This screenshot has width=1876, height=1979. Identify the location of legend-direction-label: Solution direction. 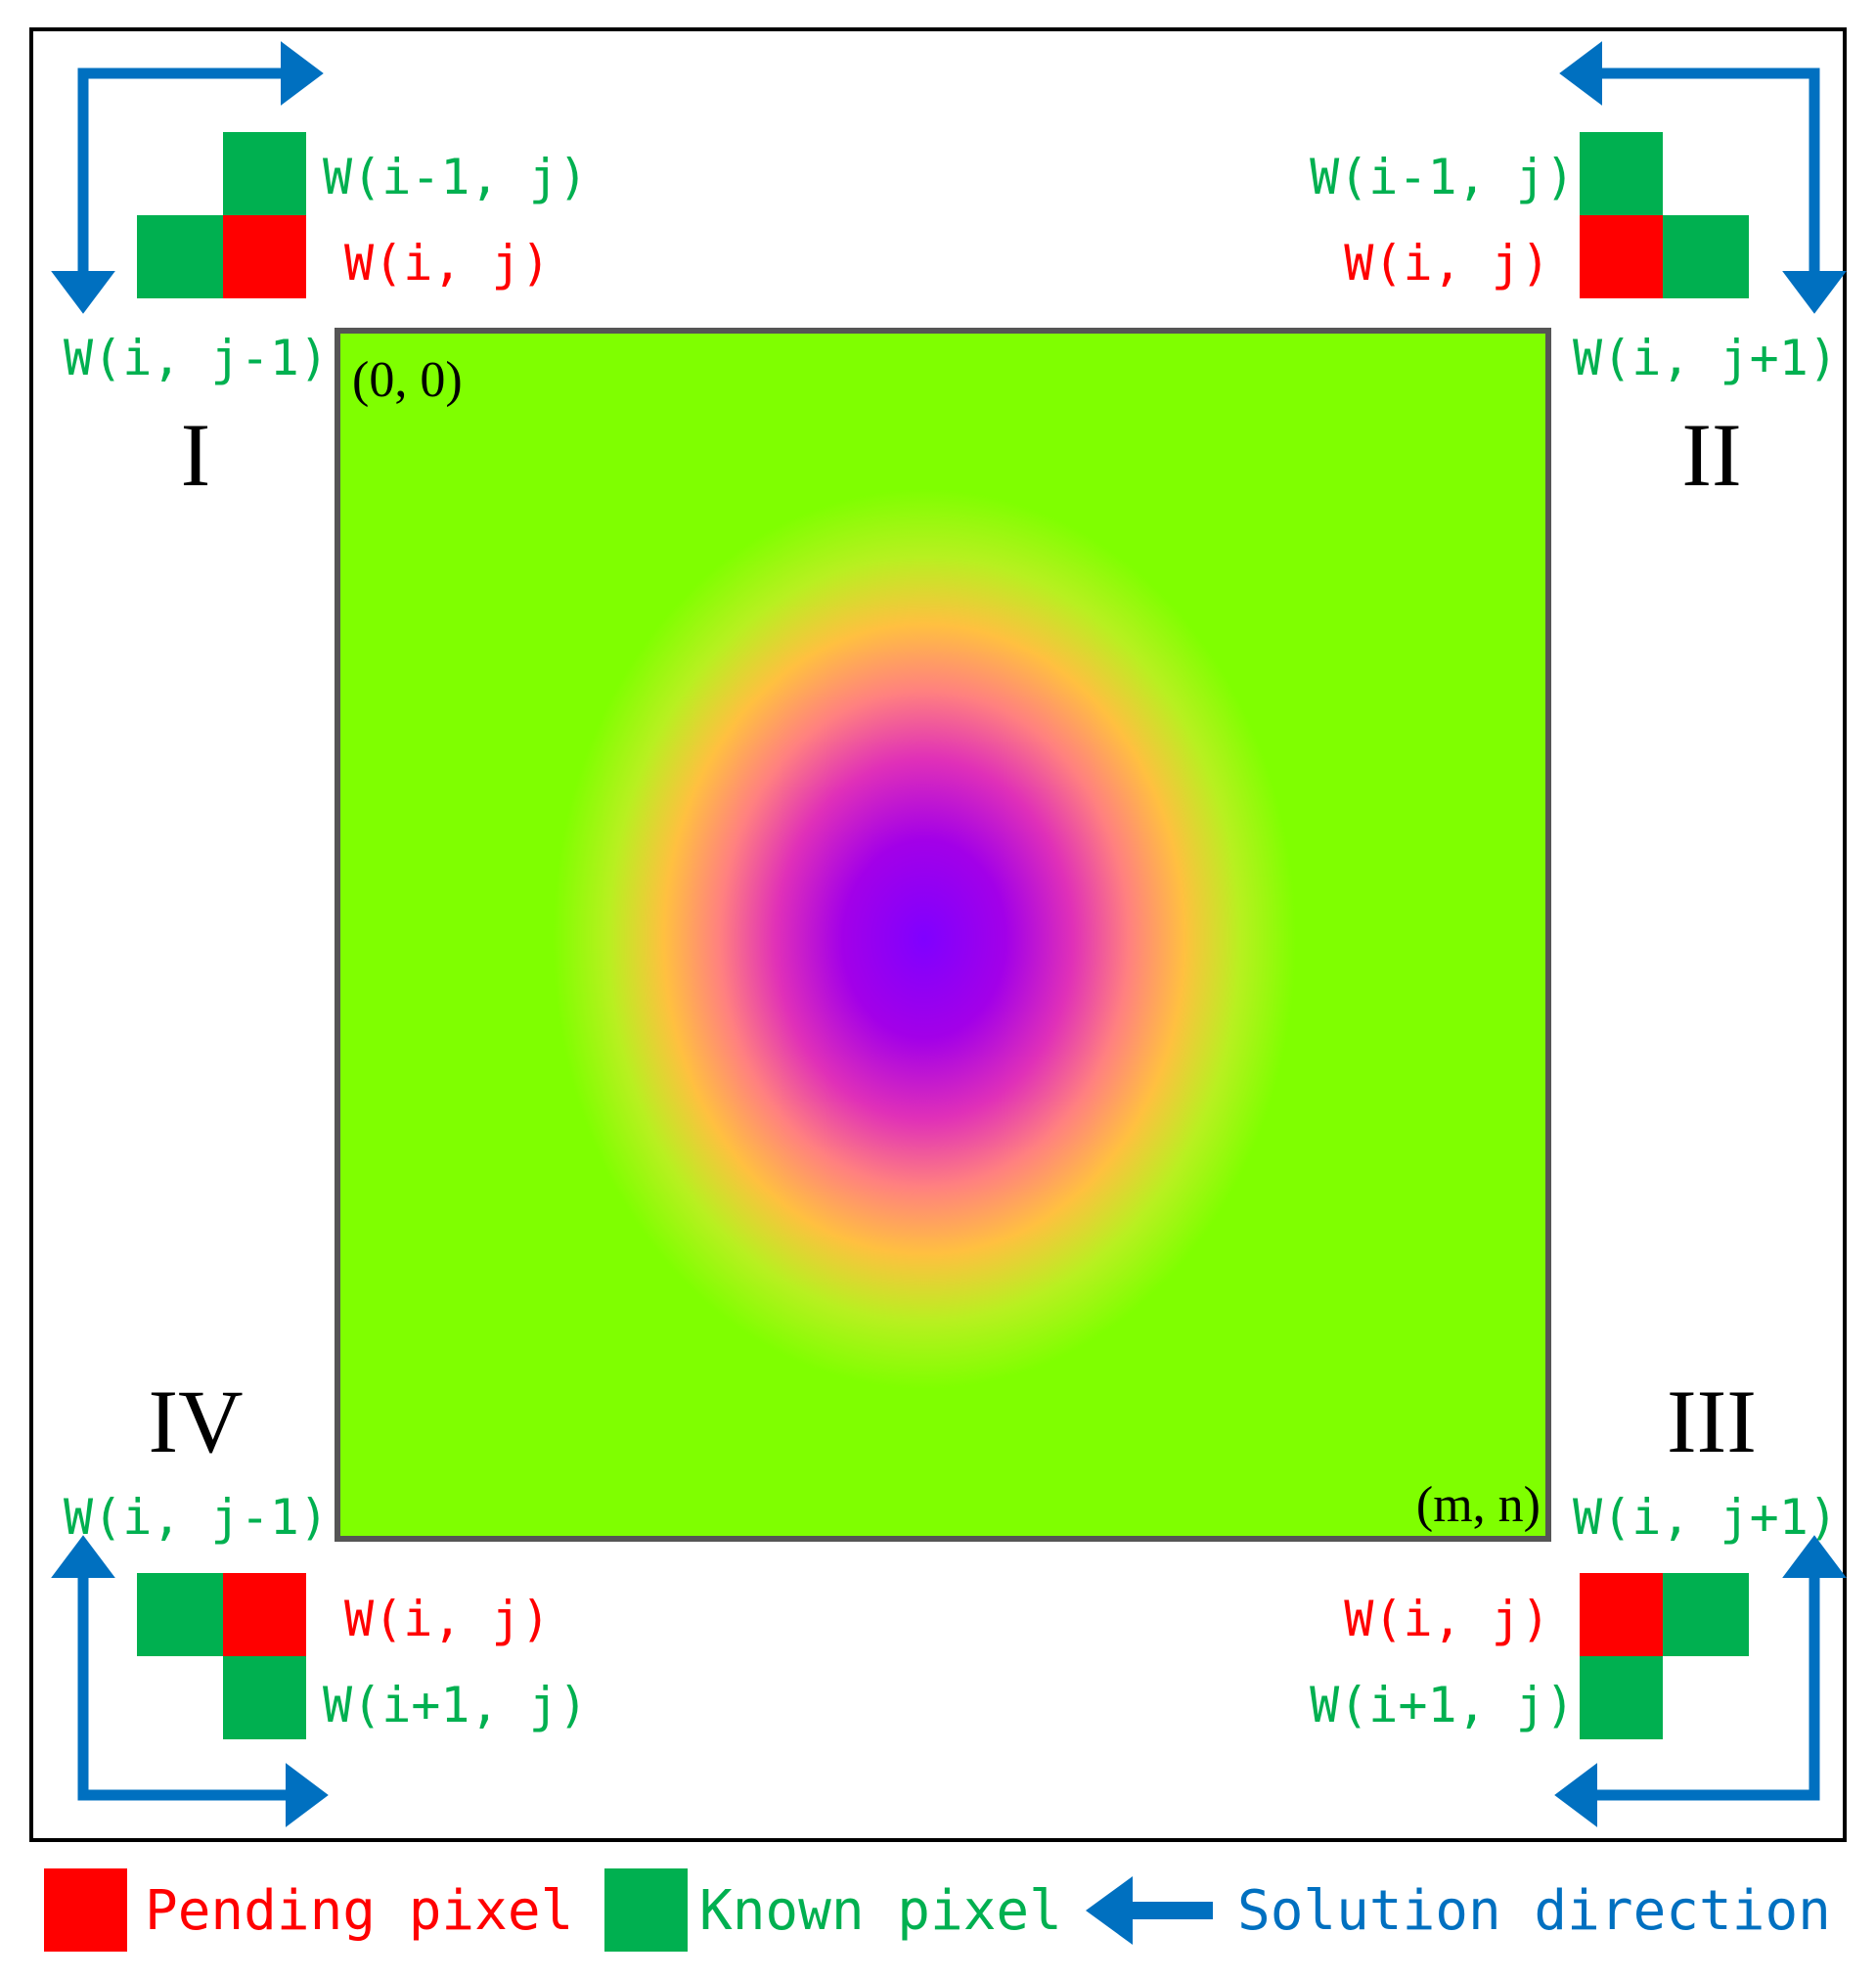
(1534, 1911).